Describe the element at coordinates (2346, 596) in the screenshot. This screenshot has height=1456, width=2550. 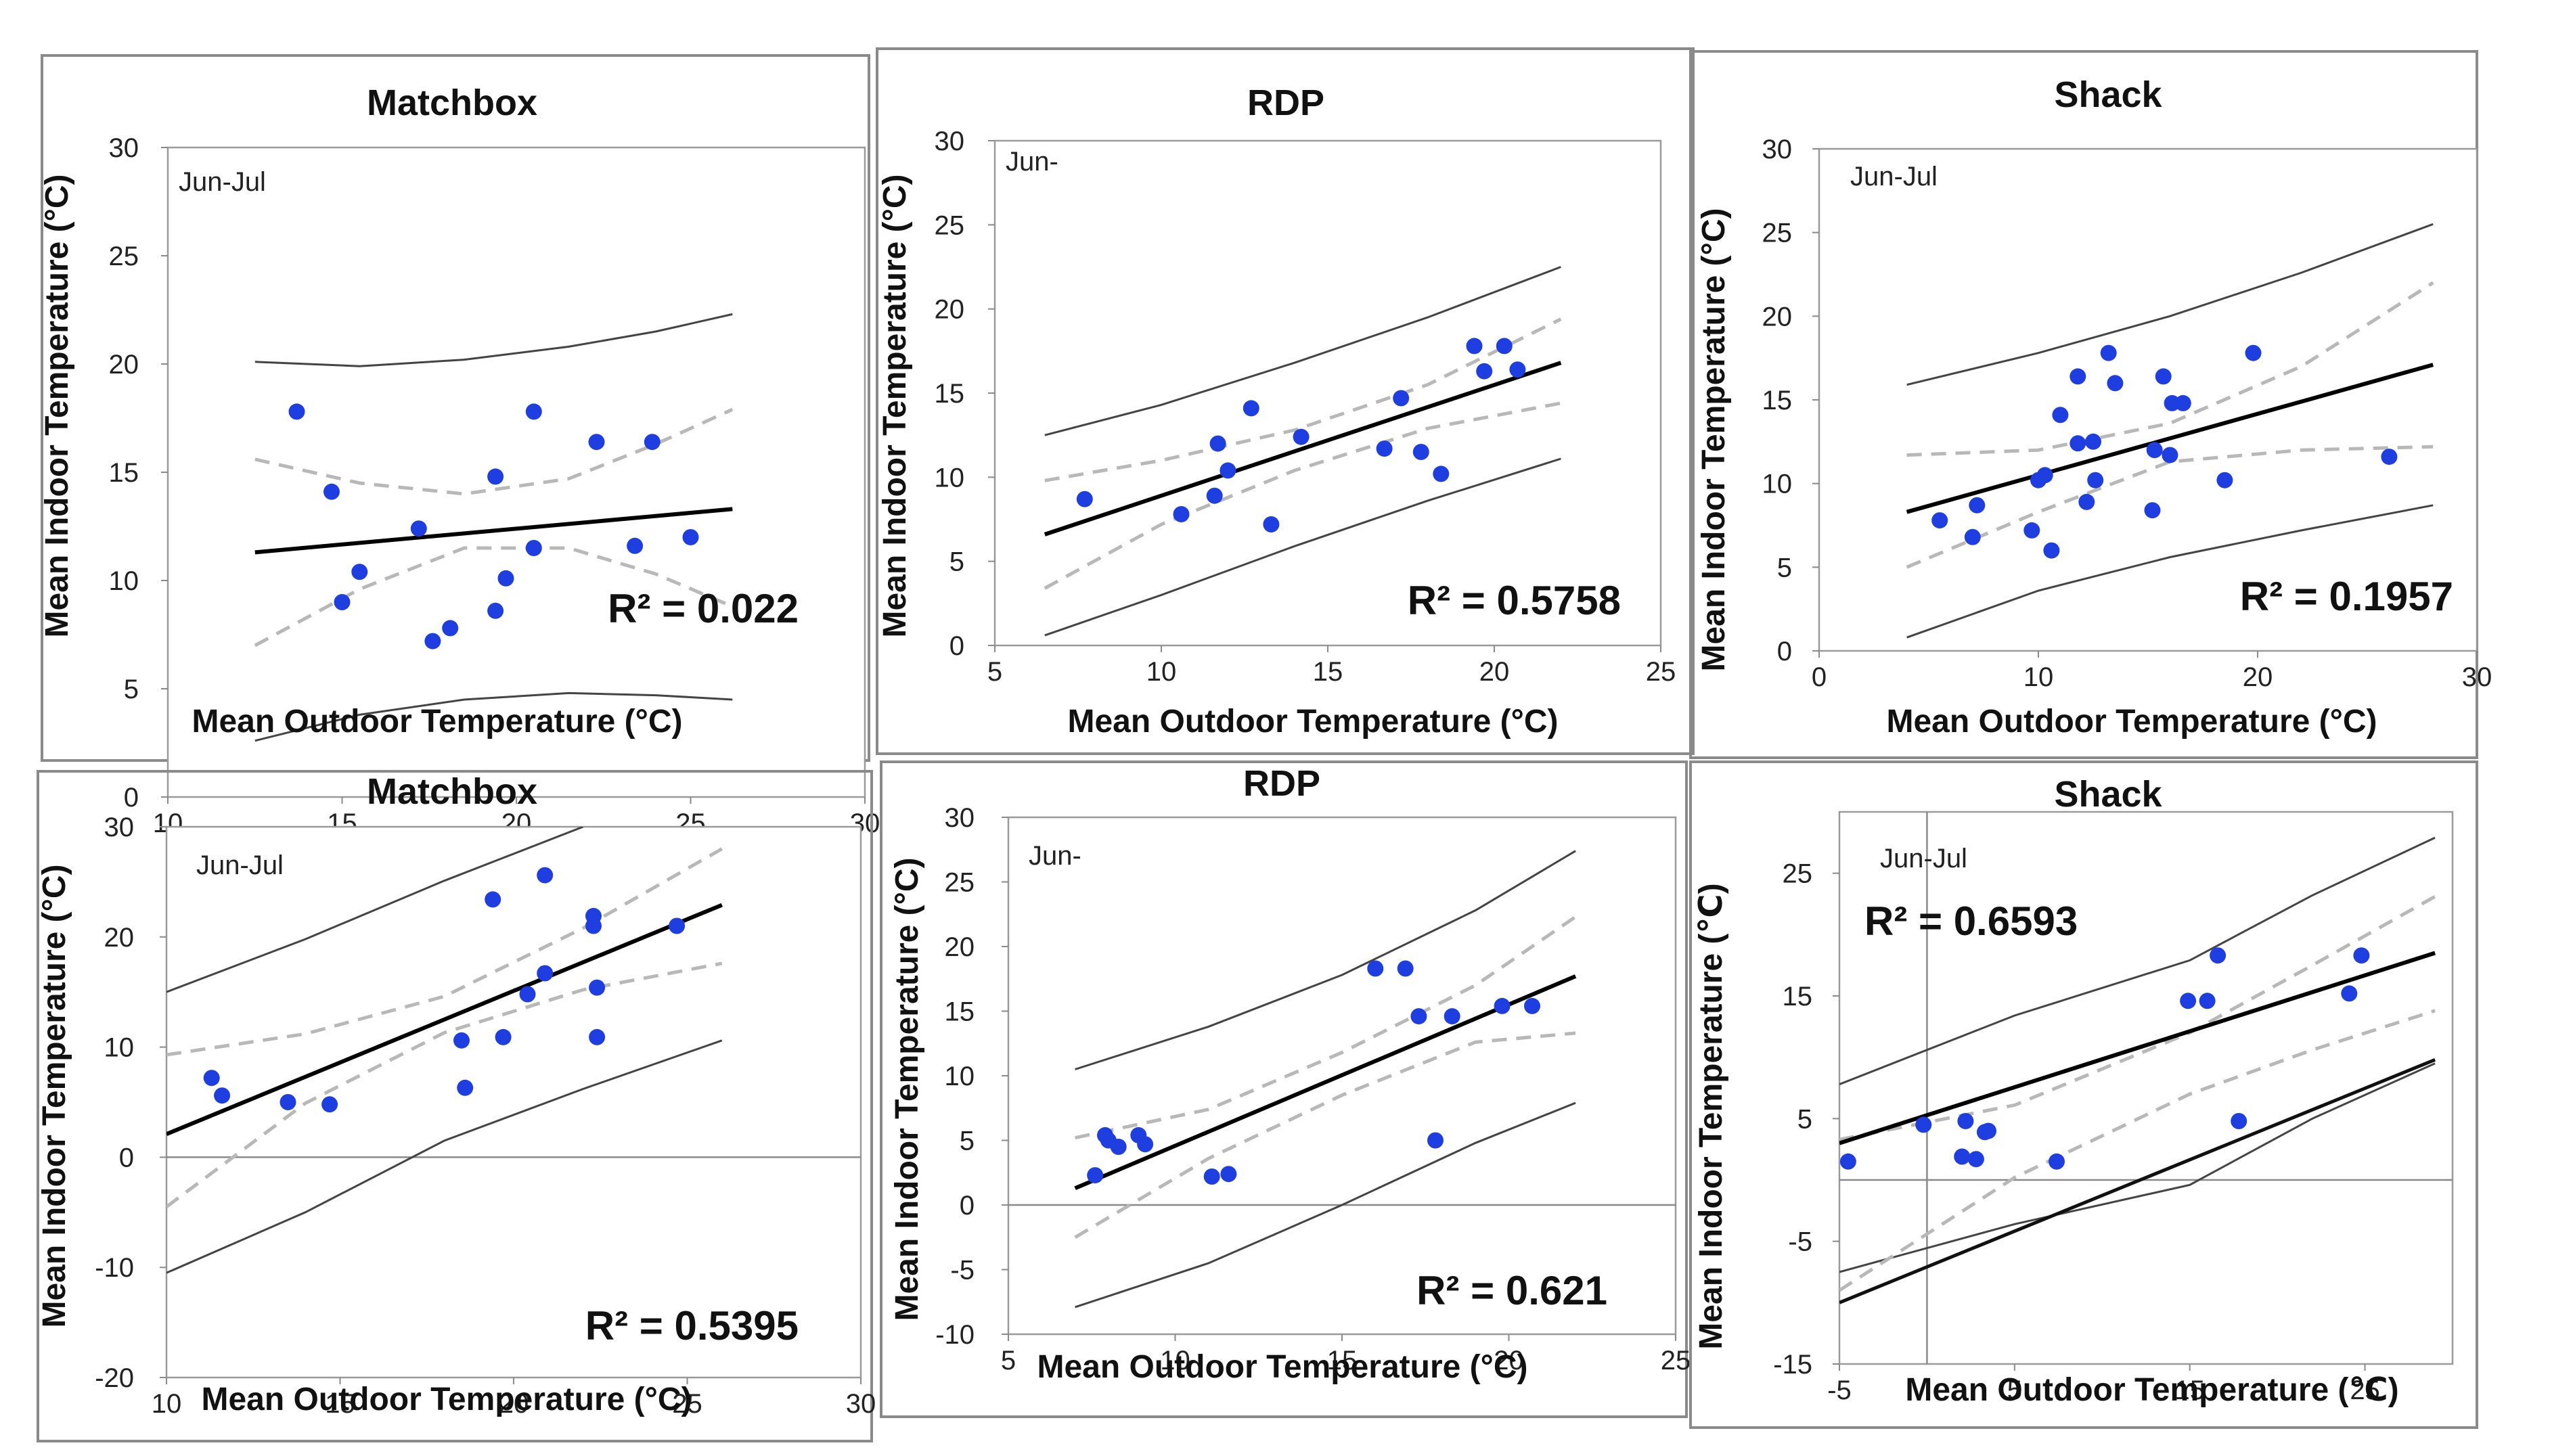
I see `r-squared-label: R² = 0.1957` at that location.